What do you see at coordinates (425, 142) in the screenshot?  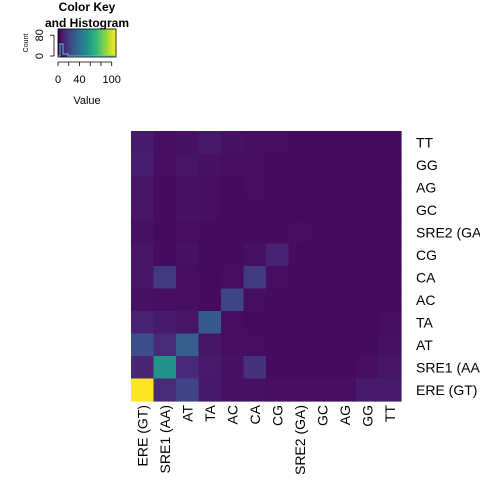 I see `row-label: TT` at bounding box center [425, 142].